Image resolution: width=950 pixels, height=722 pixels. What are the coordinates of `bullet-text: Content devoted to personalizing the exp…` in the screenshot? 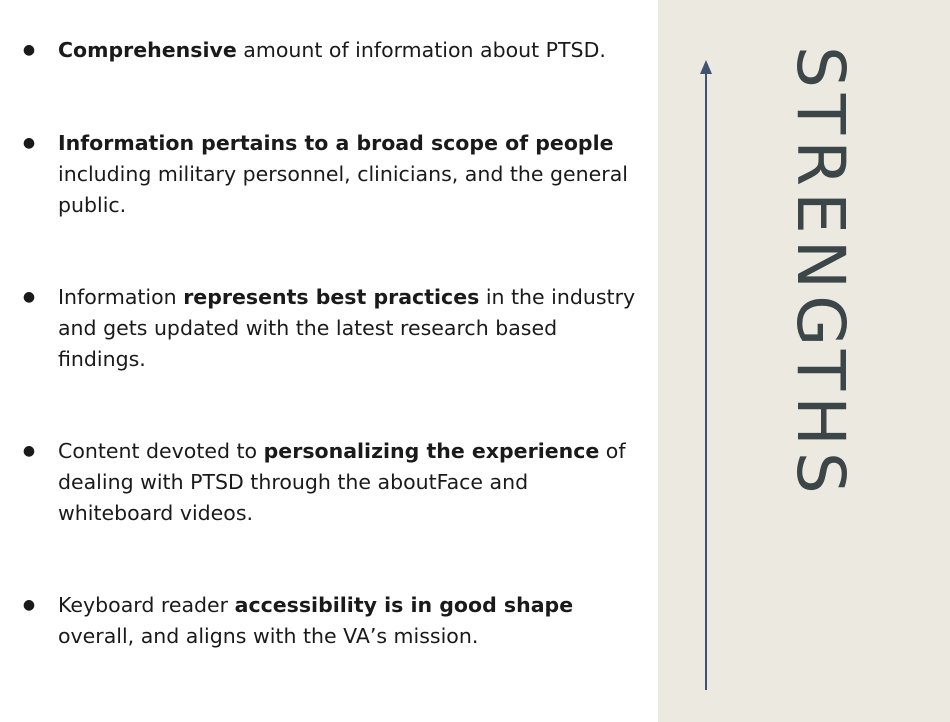 It's located at (348, 482).